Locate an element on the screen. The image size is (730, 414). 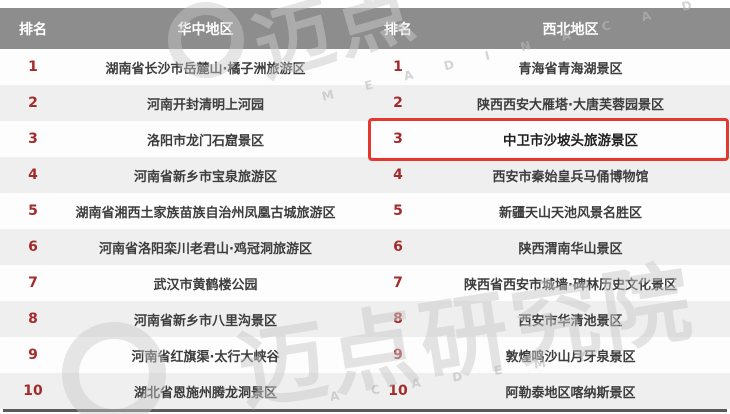
table-row: 9 河南省红旗渠·太行大峡谷 is located at coordinates (182, 355).